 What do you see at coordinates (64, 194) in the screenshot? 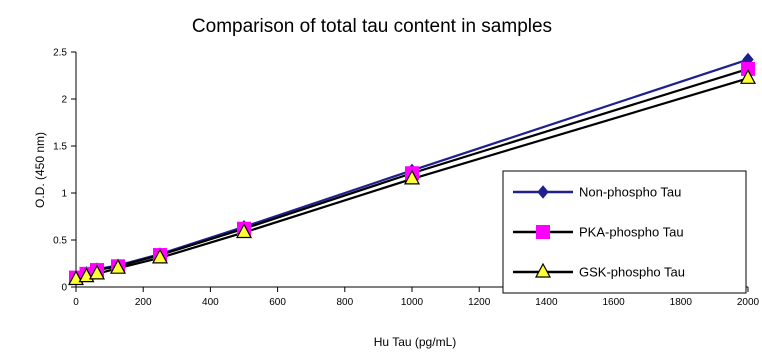
I see `y-tick-label: 1` at bounding box center [64, 194].